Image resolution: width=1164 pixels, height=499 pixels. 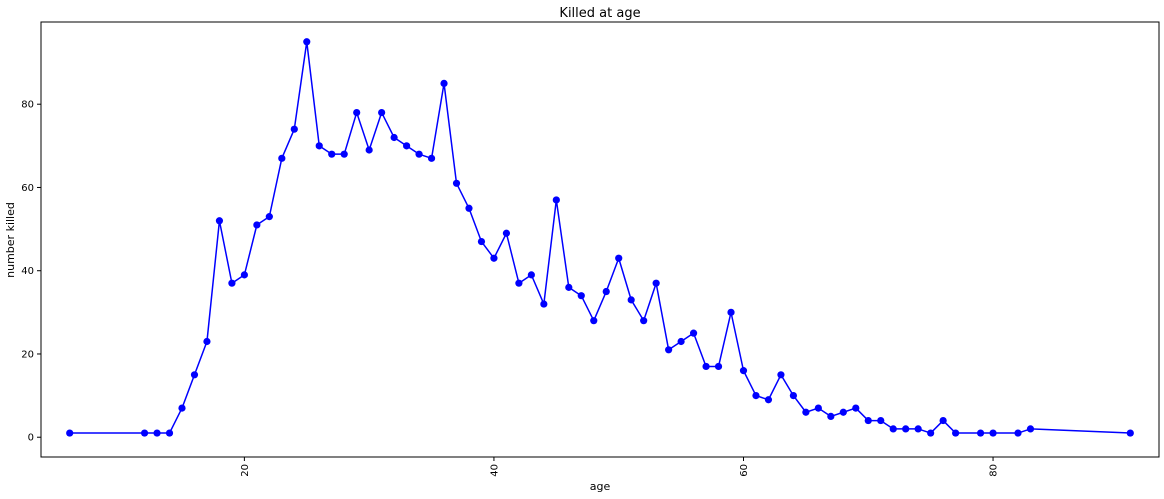 What do you see at coordinates (599, 13) in the screenshot?
I see `chart-title: Killed at age` at bounding box center [599, 13].